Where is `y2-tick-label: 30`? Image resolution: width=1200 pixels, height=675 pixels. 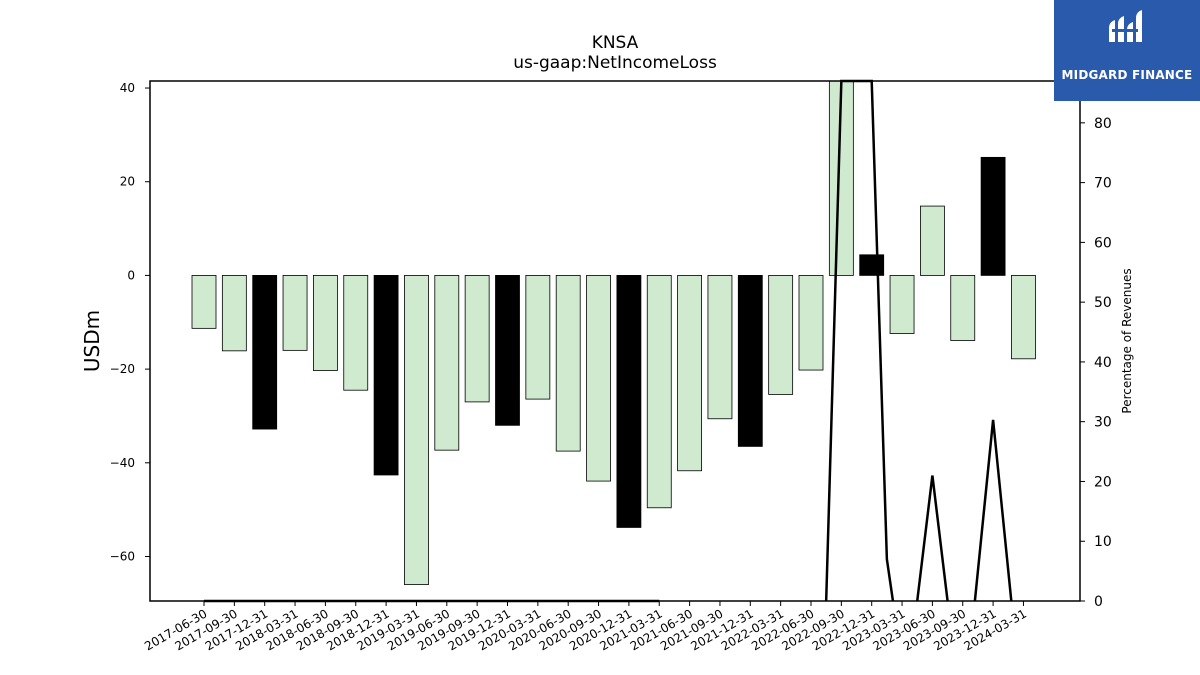 y2-tick-label: 30 is located at coordinates (1103, 423).